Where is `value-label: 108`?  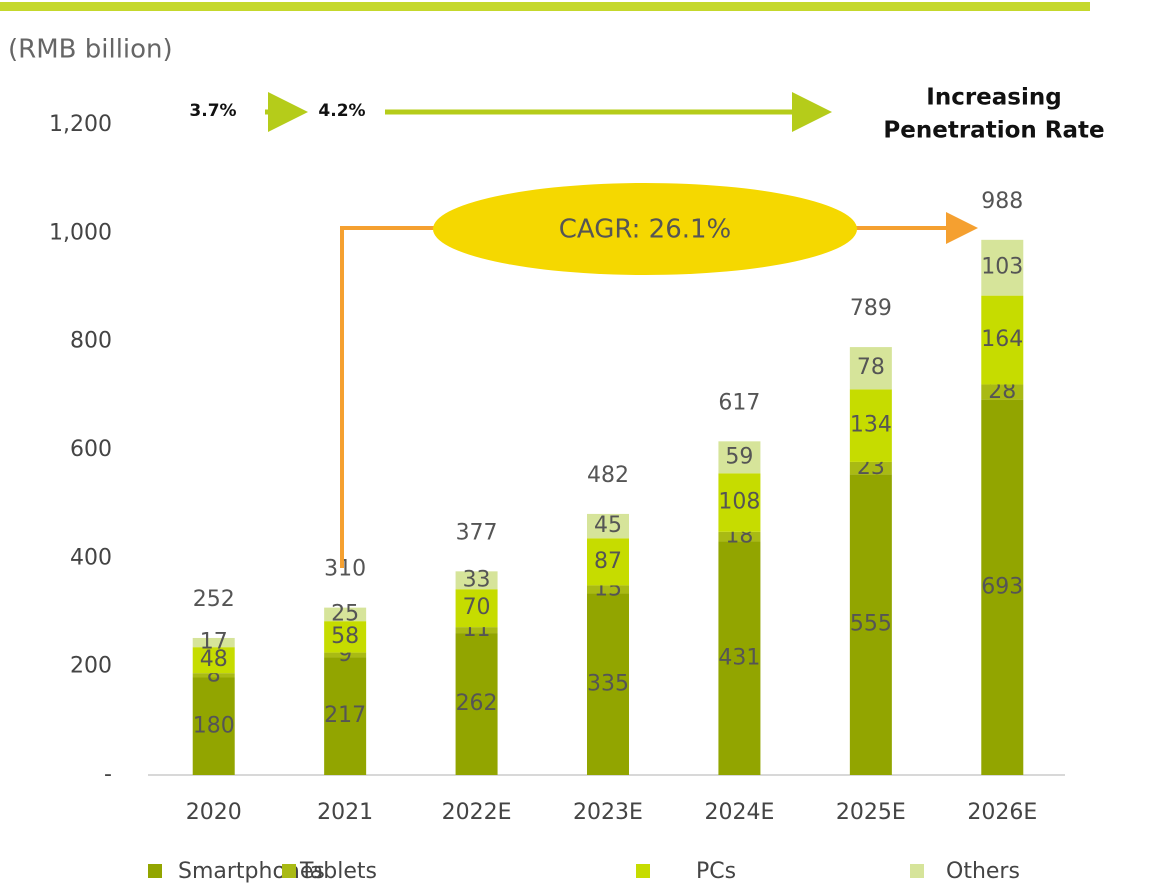
value-label: 108 is located at coordinates (739, 502).